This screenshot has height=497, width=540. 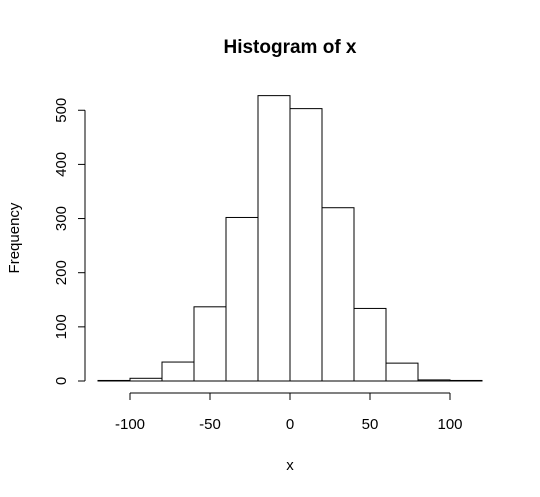 I want to click on y-tick-label: 0, so click(x=61, y=381).